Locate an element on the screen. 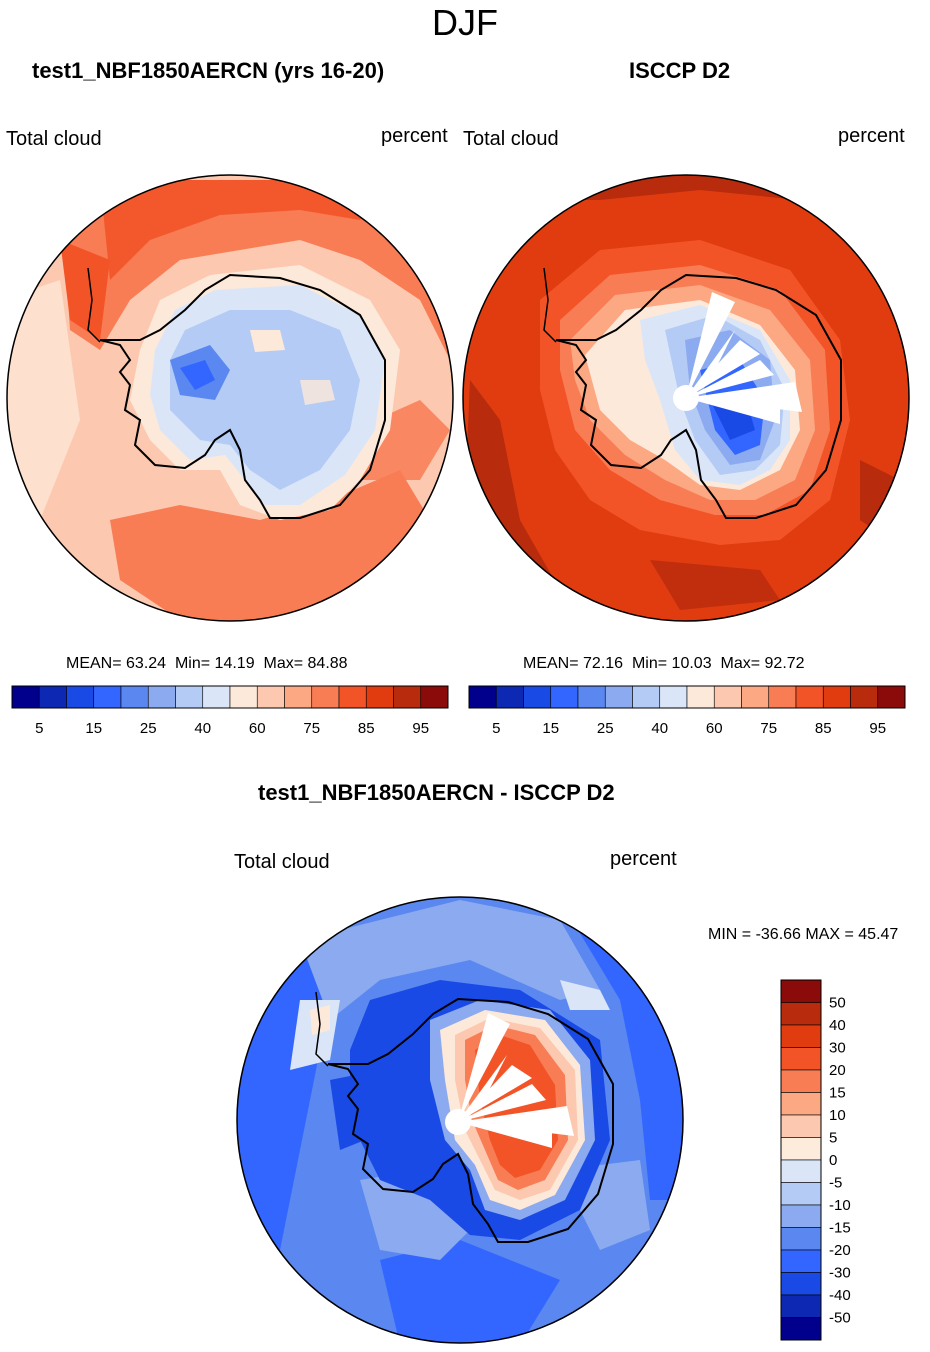  panel1-colorbar-frame is located at coordinates (230, 697).